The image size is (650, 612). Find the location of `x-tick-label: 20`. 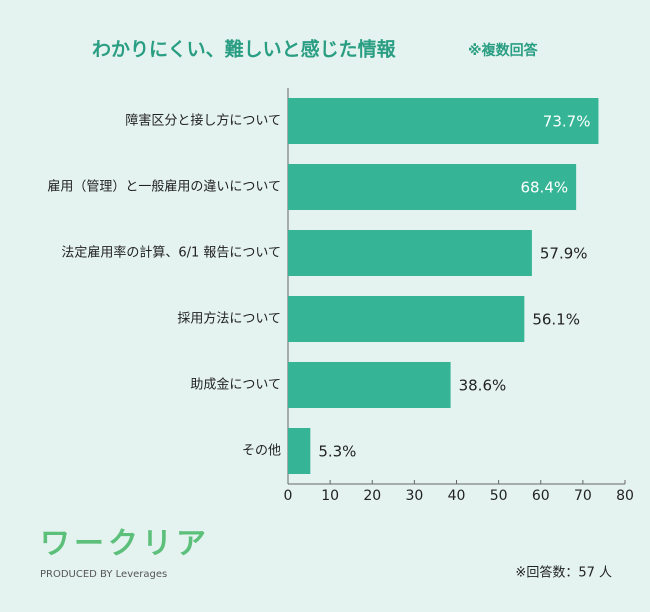

x-tick-label: 20 is located at coordinates (372, 496).